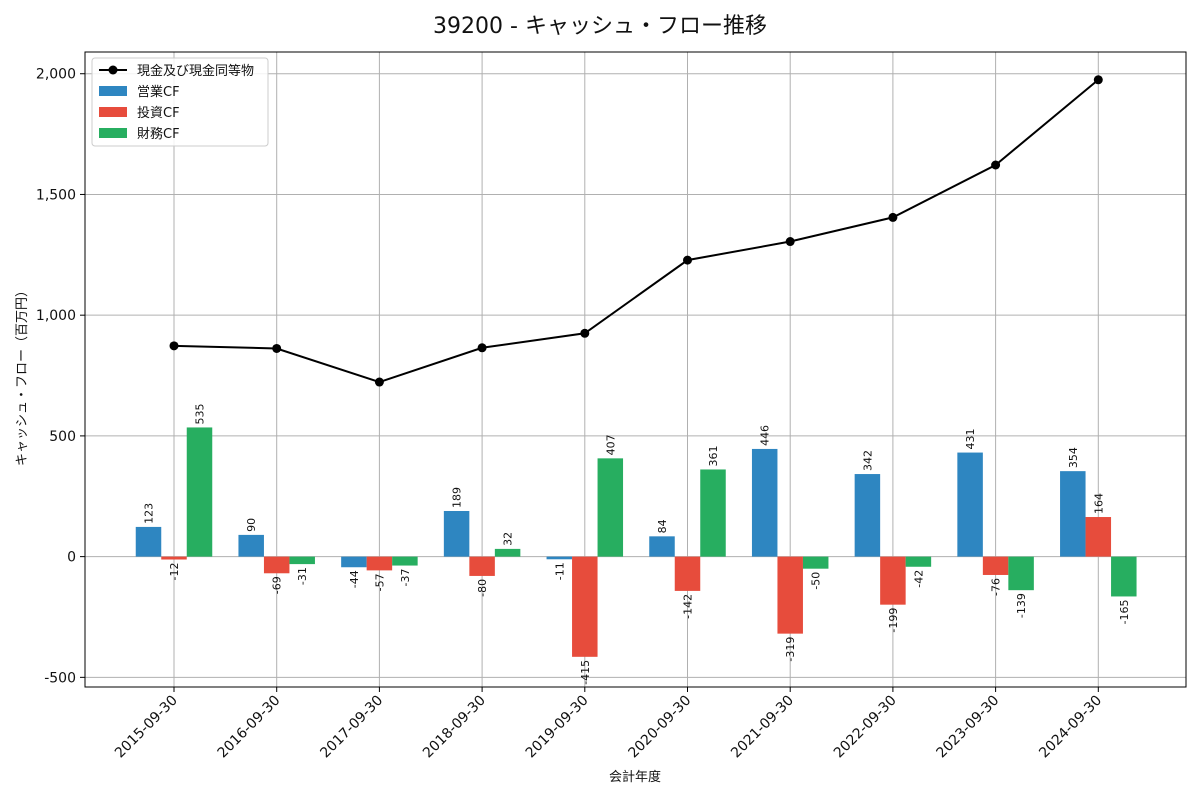  What do you see at coordinates (970, 439) in the screenshot?
I see `bar-value-label: 431` at bounding box center [970, 439].